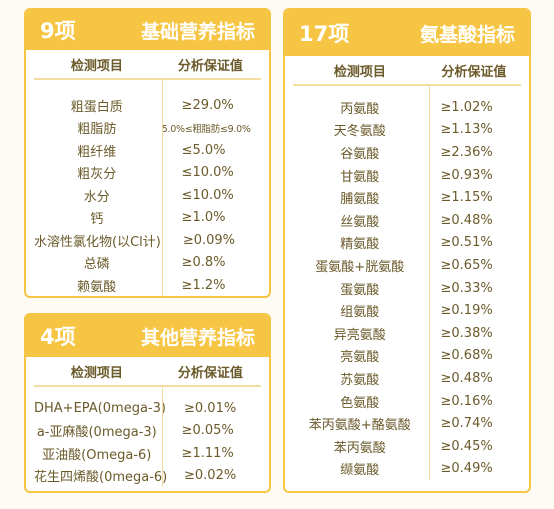 This screenshot has width=554, height=509. I want to click on table-row: 苯丙氨酸+酪氨酸 ≥0.74%, so click(407, 423).